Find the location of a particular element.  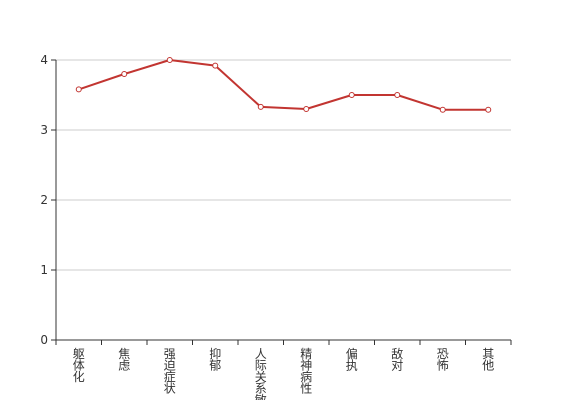

y-tick-label: 2 is located at coordinates (44, 200).